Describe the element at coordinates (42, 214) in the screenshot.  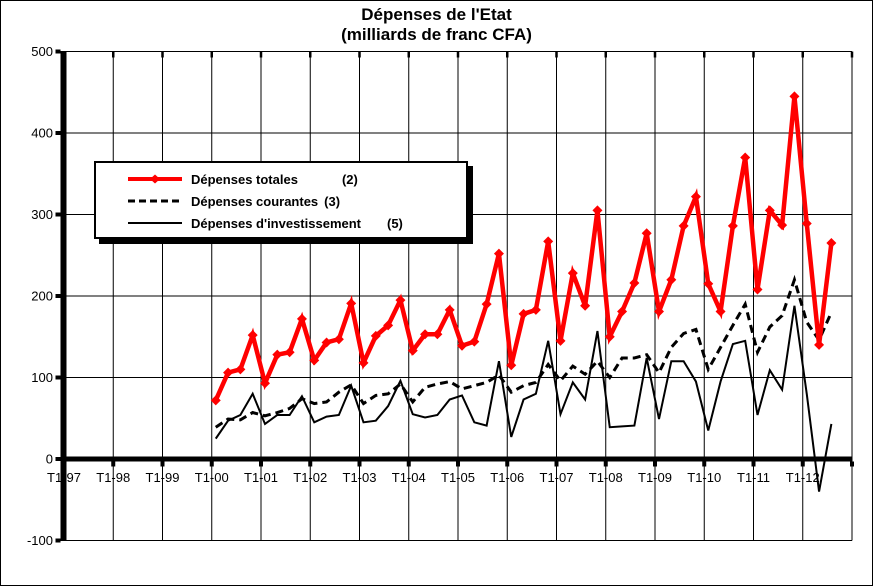
I see `svg-text: 300` at that location.